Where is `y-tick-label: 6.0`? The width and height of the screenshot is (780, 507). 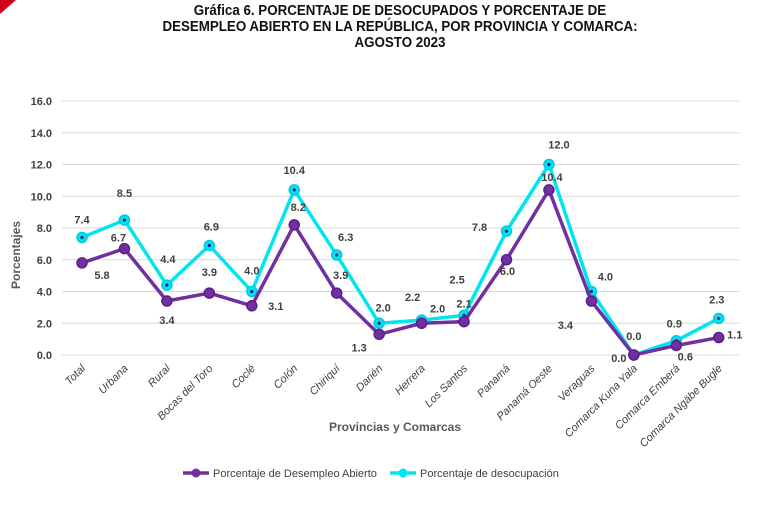 y-tick-label: 6.0 is located at coordinates (44, 261).